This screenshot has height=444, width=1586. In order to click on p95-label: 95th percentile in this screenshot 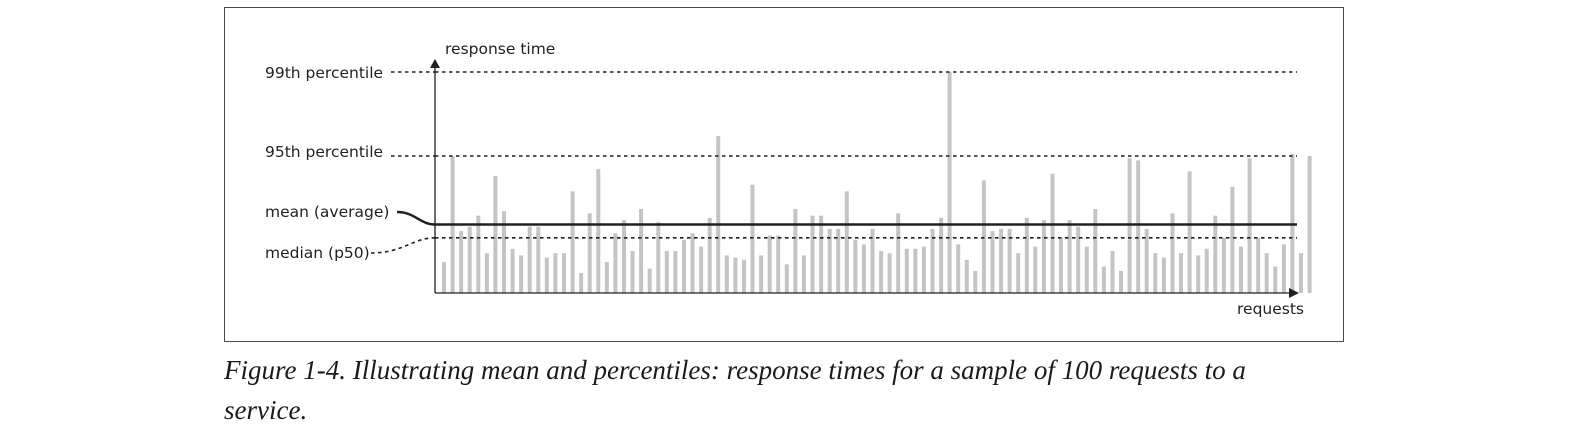, I will do `click(324, 152)`.